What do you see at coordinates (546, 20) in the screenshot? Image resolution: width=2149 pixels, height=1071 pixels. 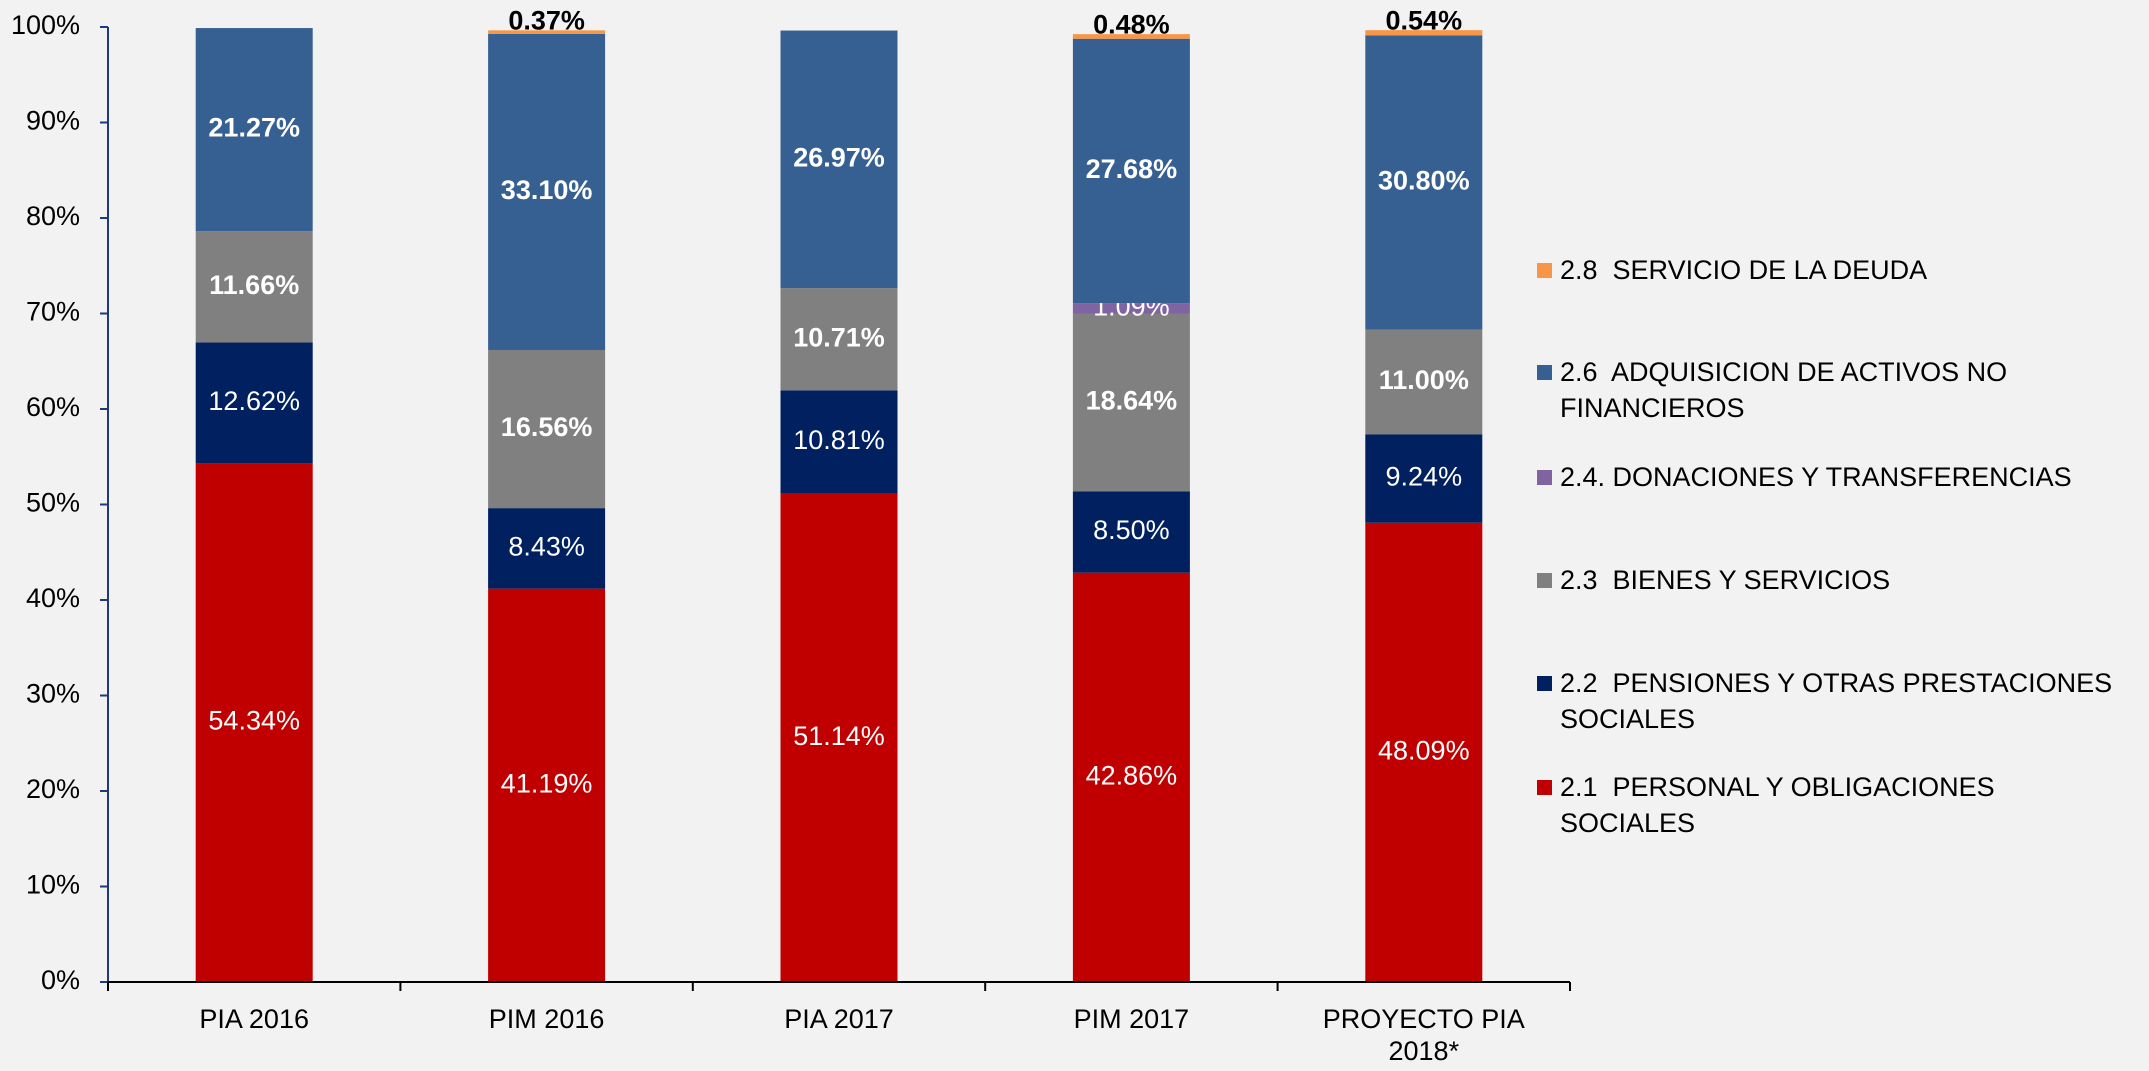 I see `data-label: 0.37%` at bounding box center [546, 20].